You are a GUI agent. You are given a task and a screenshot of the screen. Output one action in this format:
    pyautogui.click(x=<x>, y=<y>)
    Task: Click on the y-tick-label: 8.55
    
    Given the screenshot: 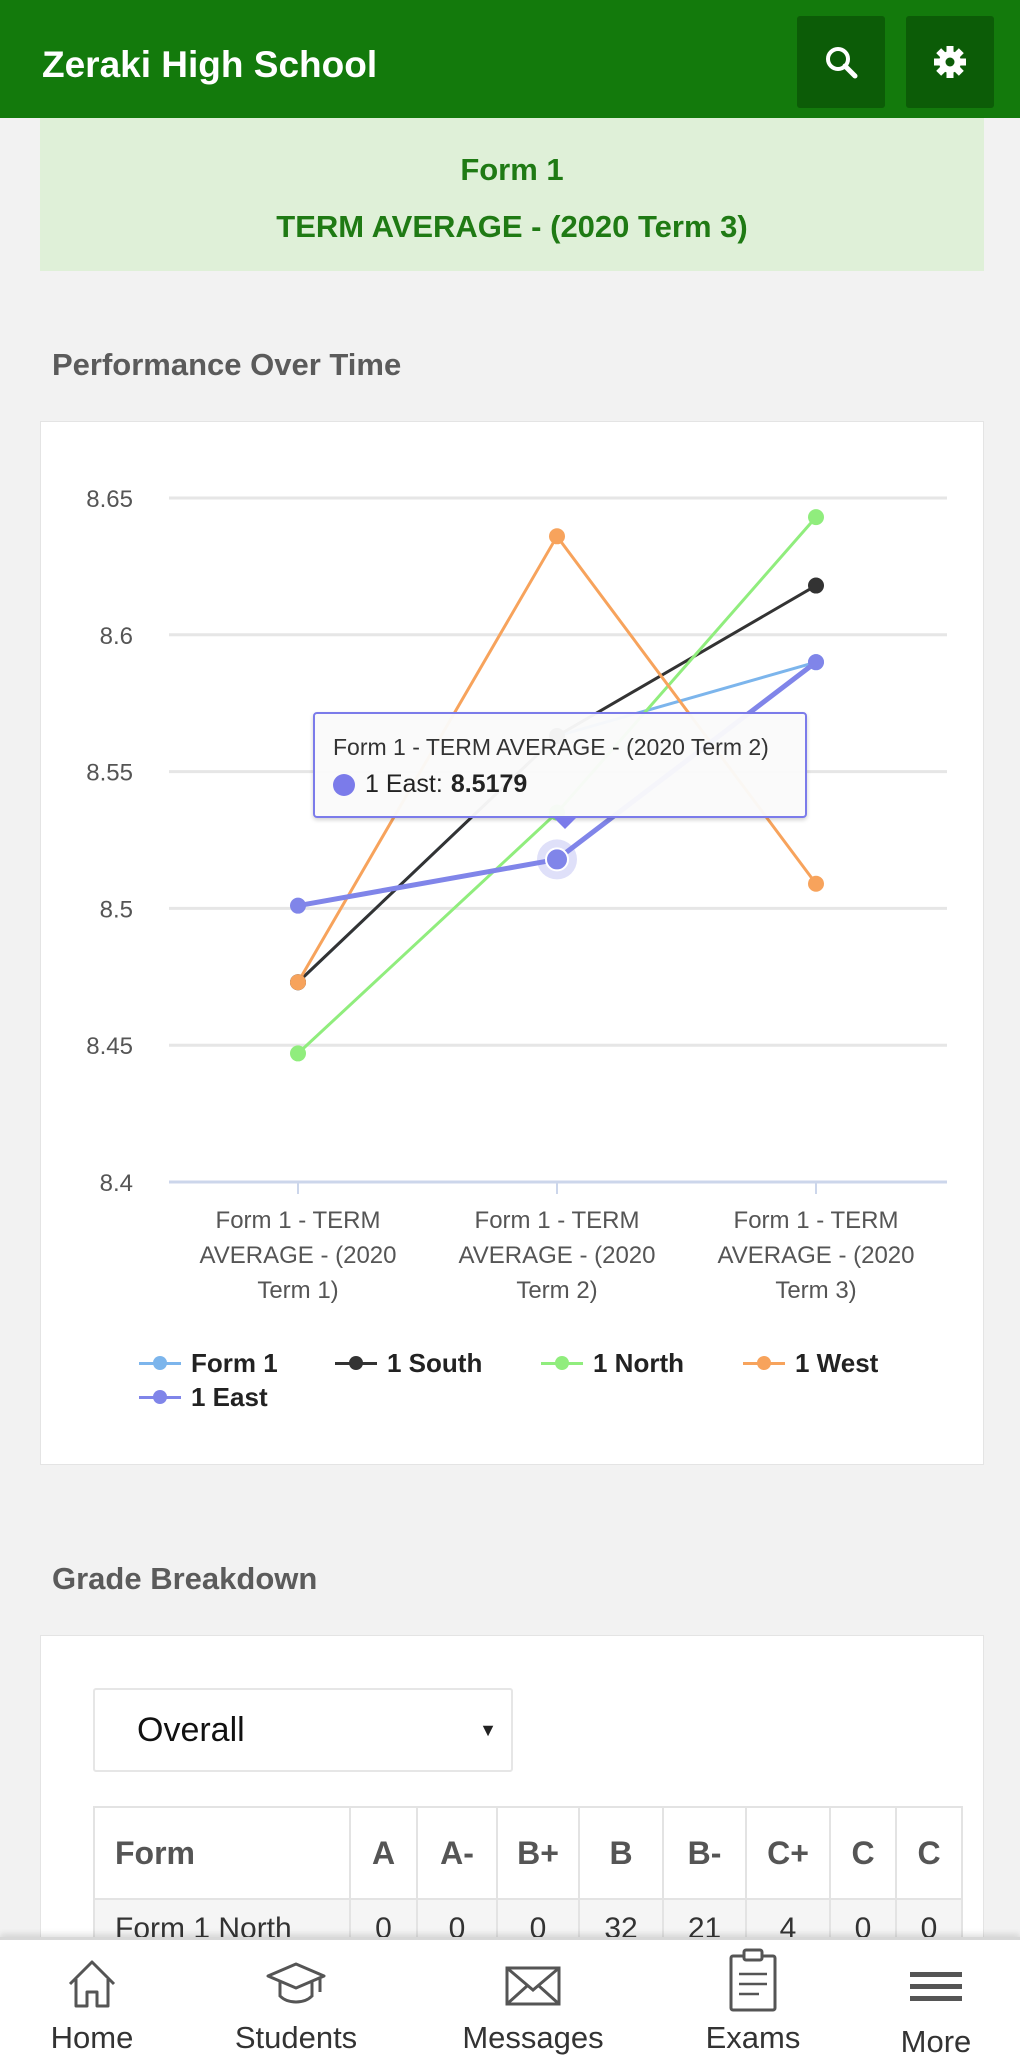 What is the action you would take?
    pyautogui.click(x=109, y=773)
    